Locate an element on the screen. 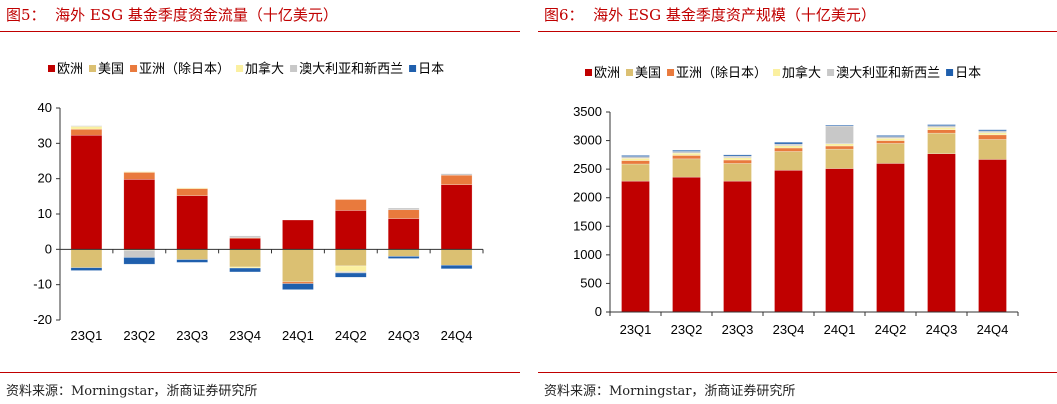 The width and height of the screenshot is (1057, 404). chart2-y-tick-label: 500 is located at coordinates (591, 282).